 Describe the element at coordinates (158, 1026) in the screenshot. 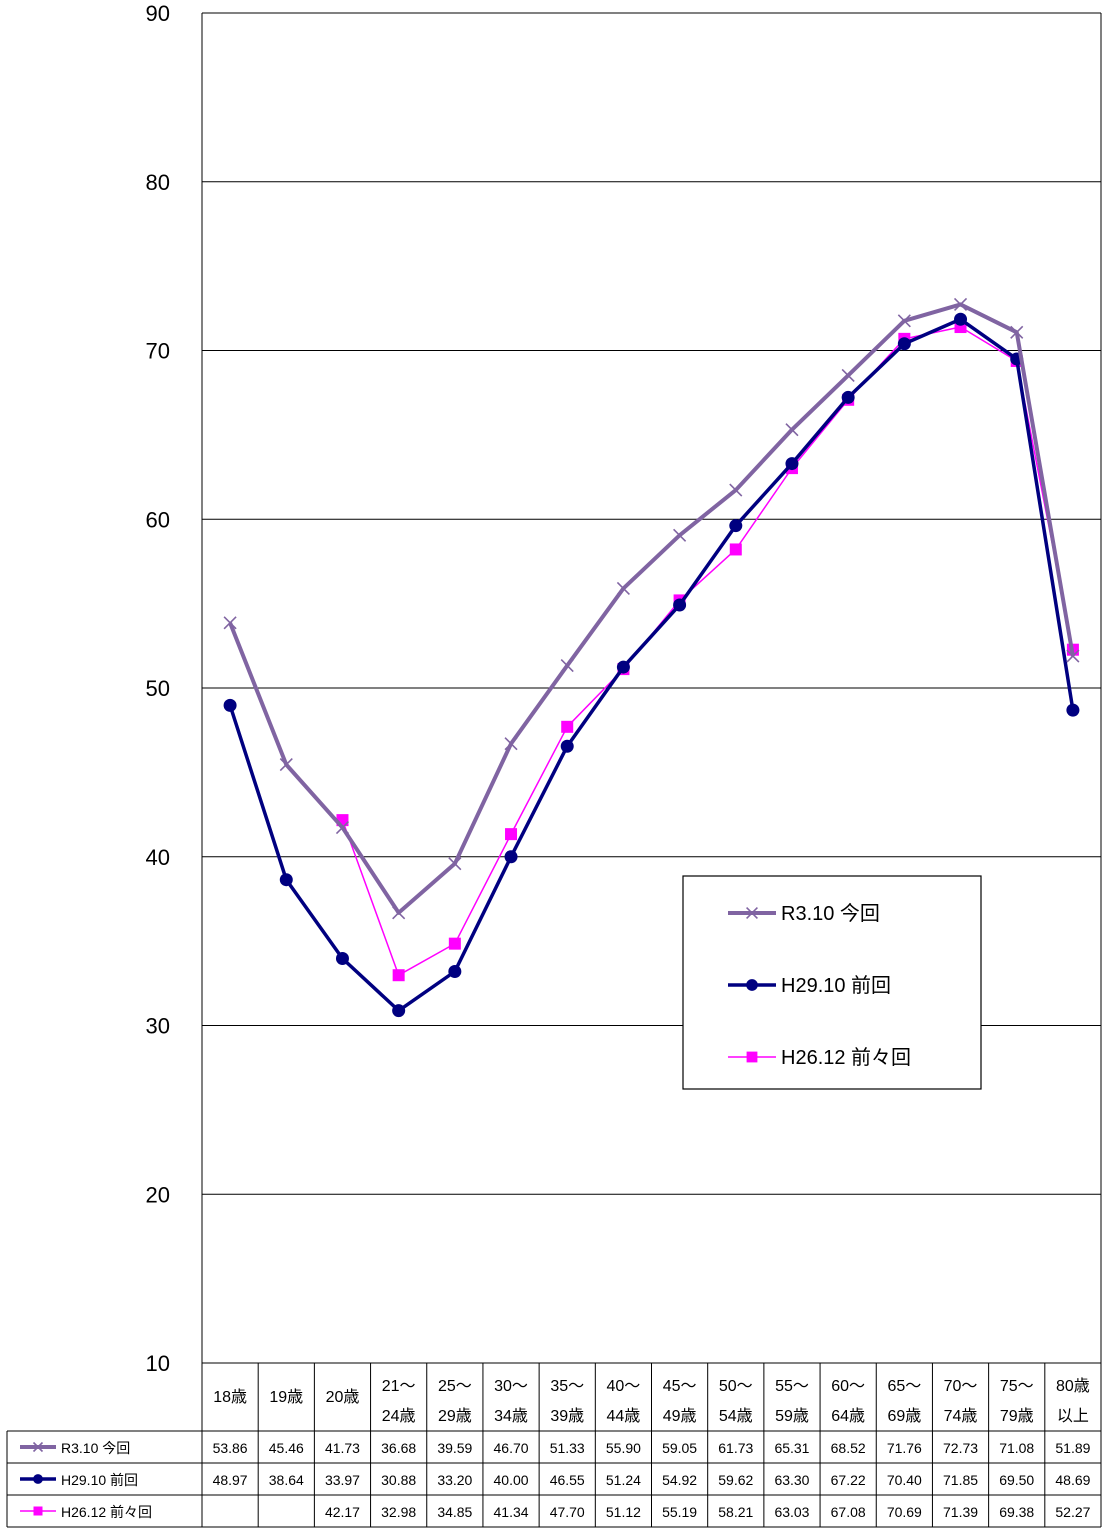

I see `y-tick-label: 30` at that location.